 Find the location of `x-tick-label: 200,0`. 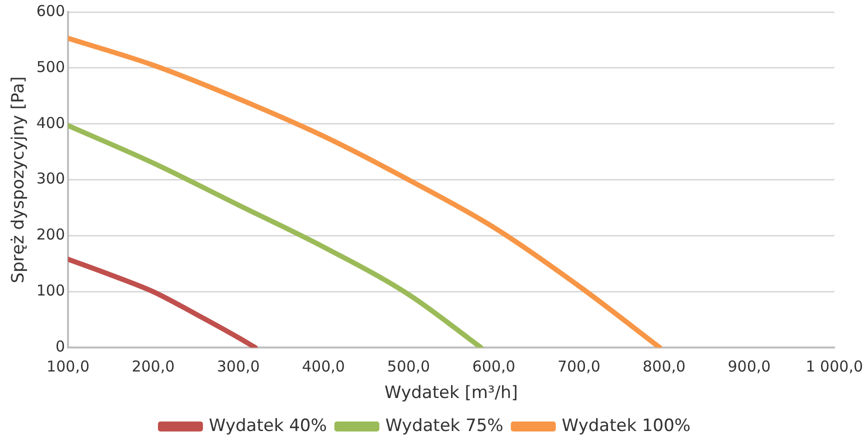

x-tick-label: 200,0 is located at coordinates (153, 366).